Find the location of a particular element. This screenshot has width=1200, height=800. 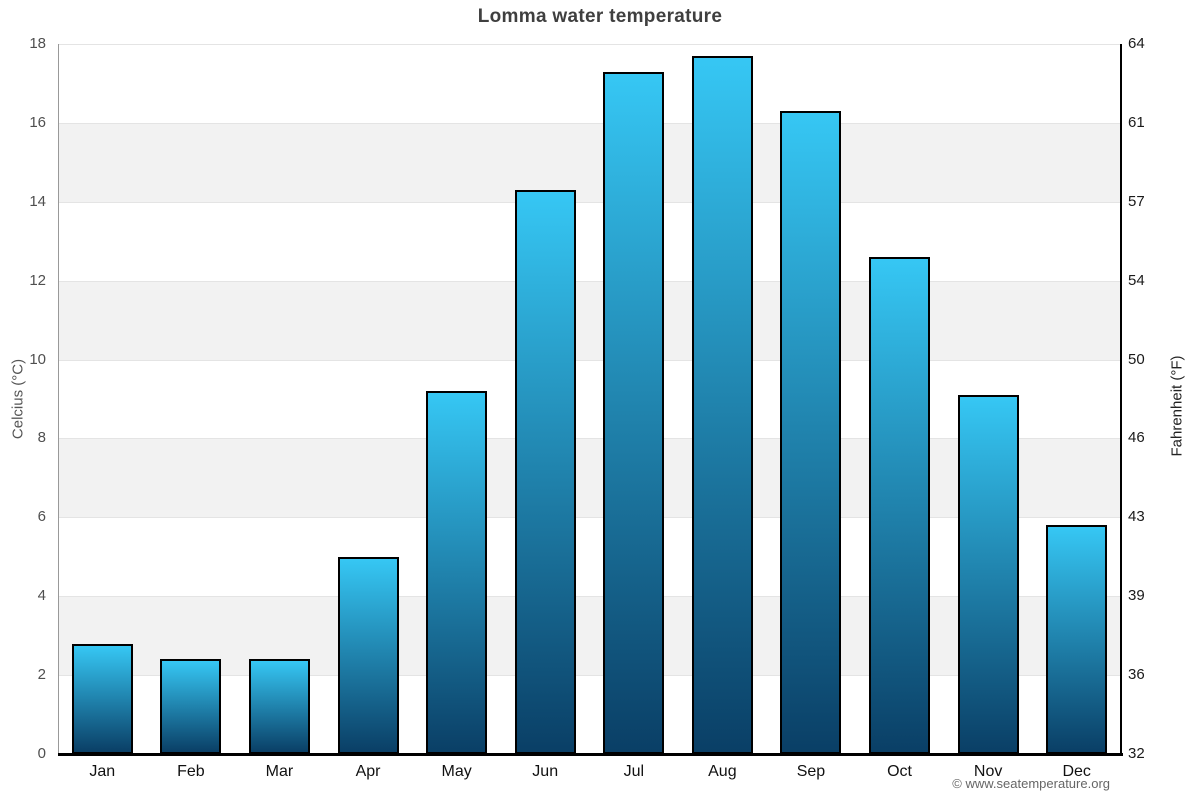

x-label-jan: Jan is located at coordinates (102, 771).